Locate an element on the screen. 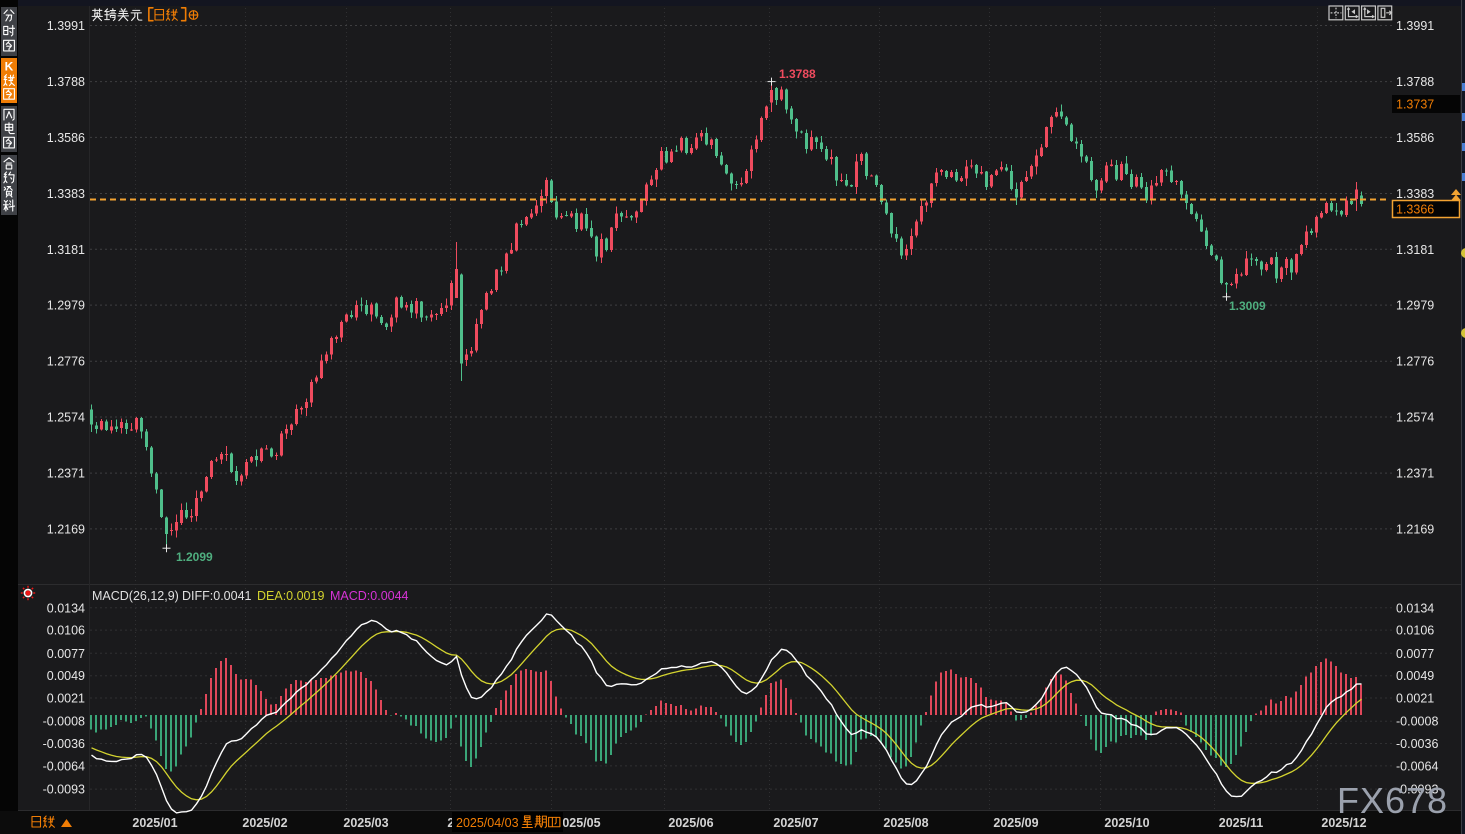 Image resolution: width=1465 pixels, height=834 pixels. svg-text: 2025/10 is located at coordinates (1126, 823).